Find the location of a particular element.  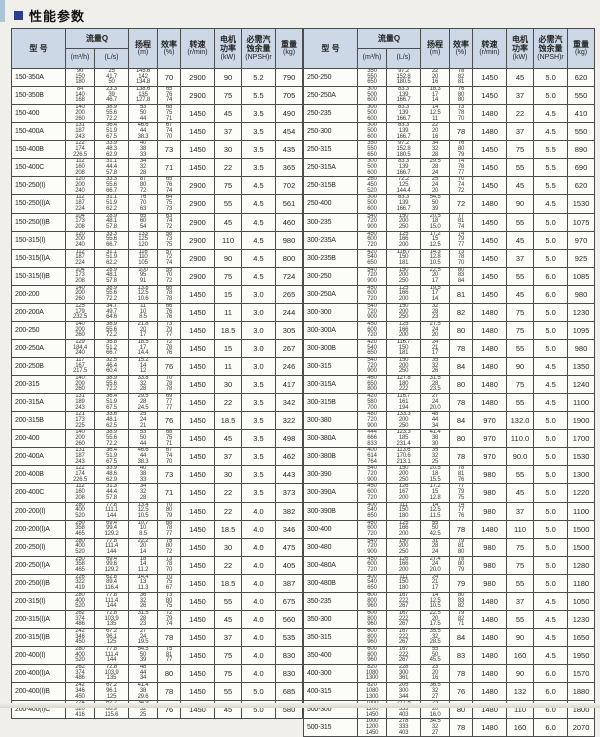

section-title-bar: 性能参数 is located at coordinates (49, 15).